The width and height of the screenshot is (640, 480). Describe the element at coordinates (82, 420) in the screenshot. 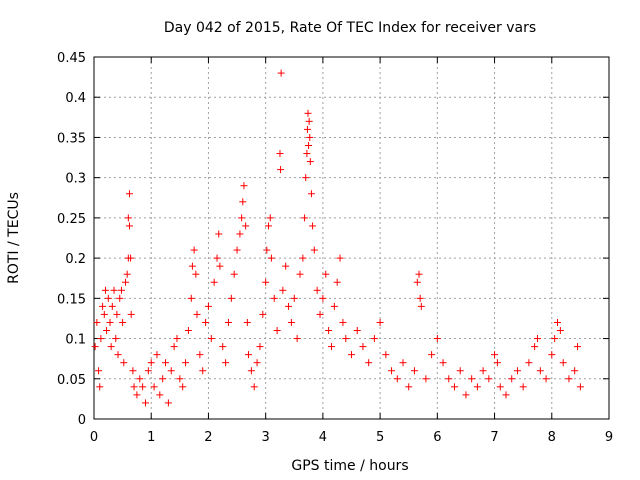

I see `y-tick-label: 0` at that location.